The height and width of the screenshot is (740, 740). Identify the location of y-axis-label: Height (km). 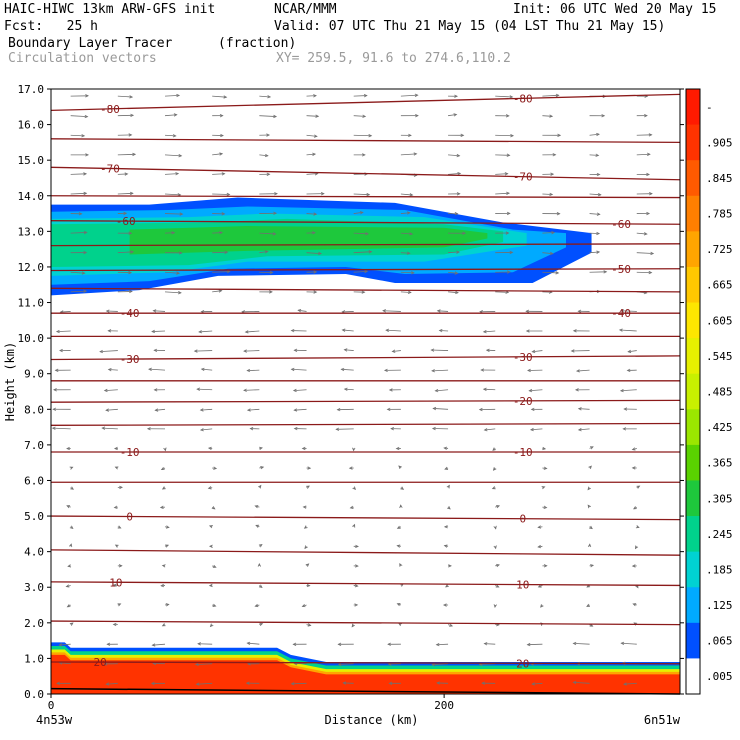
(10, 381).